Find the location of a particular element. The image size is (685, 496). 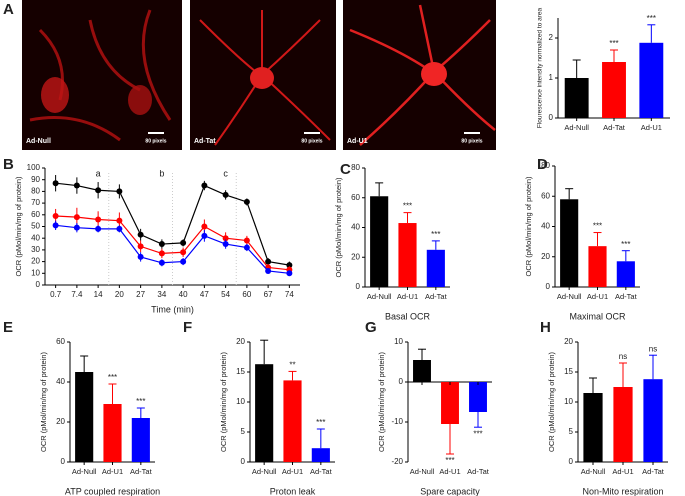

y-tick-label: 15 is located at coordinates (240, 371).